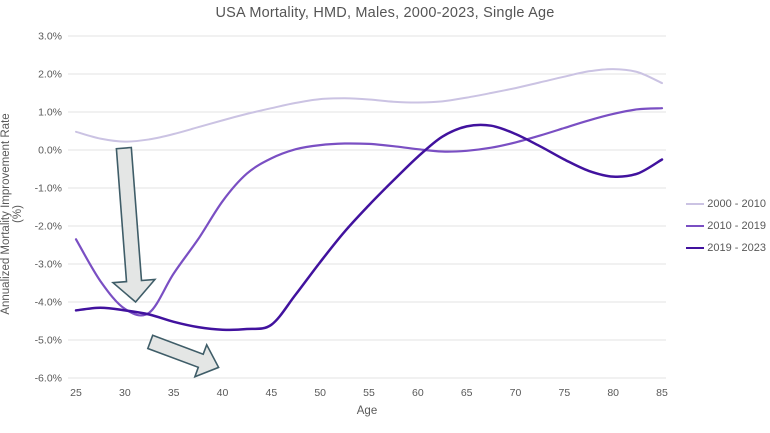 This screenshot has height=433, width=770. I want to click on y-tick-label: 1.0%, so click(50, 113).